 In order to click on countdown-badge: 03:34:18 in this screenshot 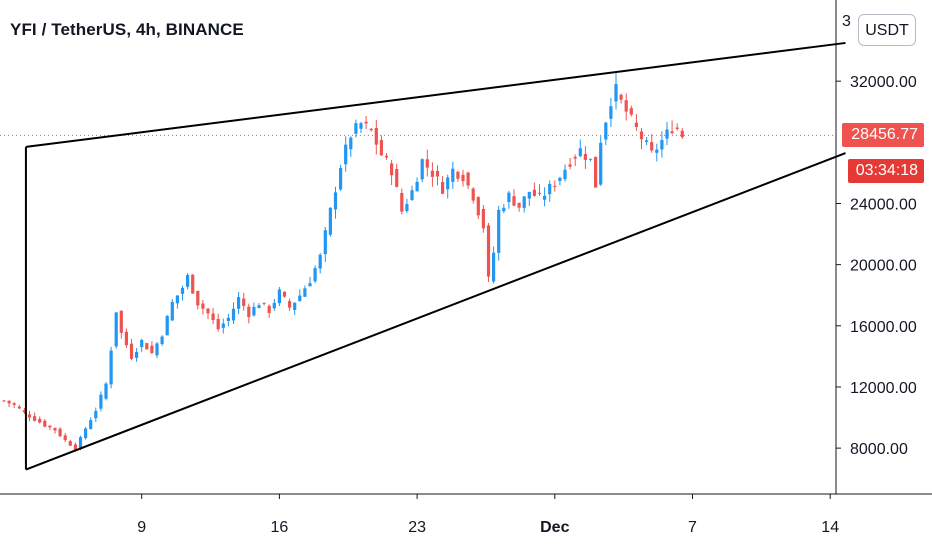, I will do `click(886, 171)`.